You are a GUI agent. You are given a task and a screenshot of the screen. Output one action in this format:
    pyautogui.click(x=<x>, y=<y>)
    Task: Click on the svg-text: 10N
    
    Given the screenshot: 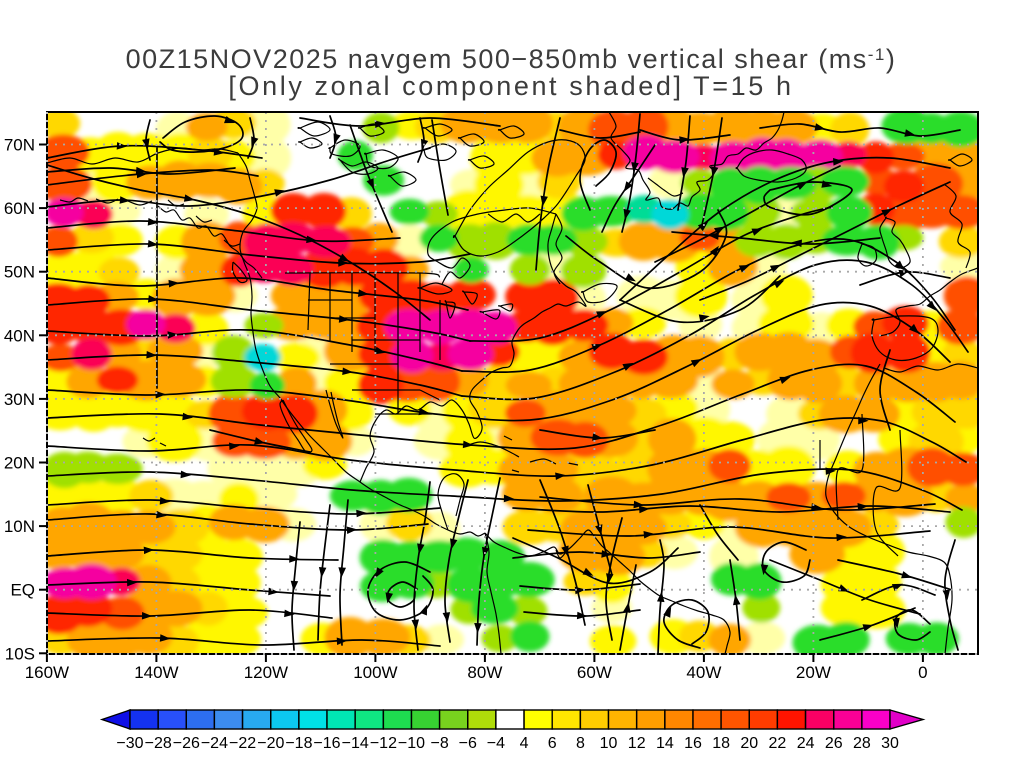 What is the action you would take?
    pyautogui.click(x=19, y=526)
    